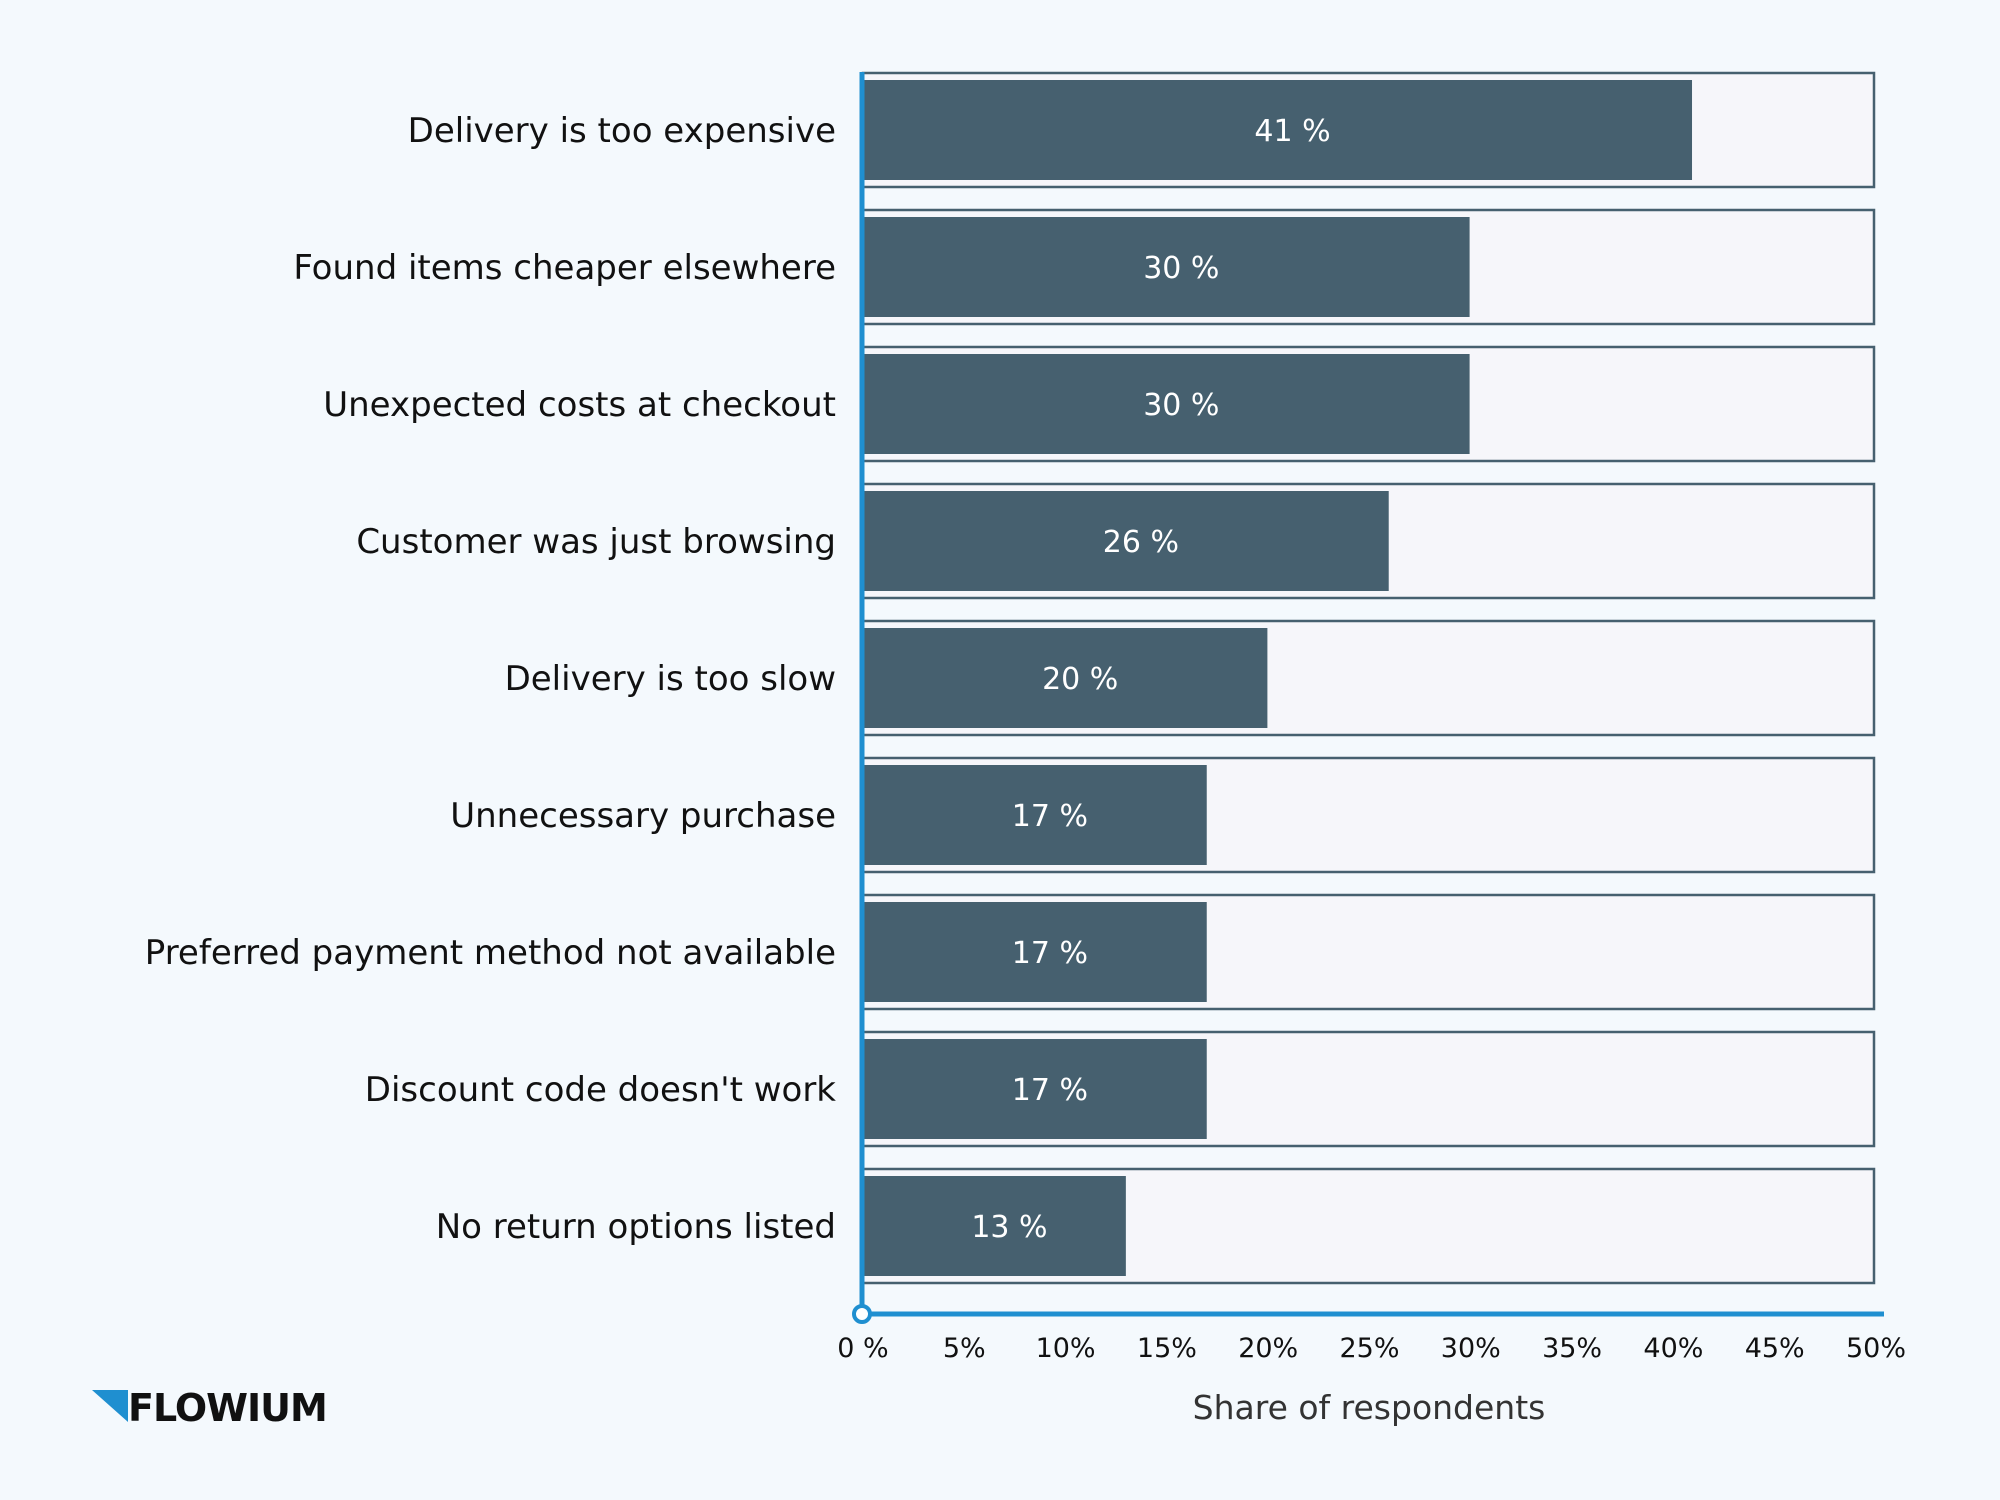 Image resolution: width=2000 pixels, height=1500 pixels. What do you see at coordinates (1572, 1348) in the screenshot?
I see `x-tick-label: 35%` at bounding box center [1572, 1348].